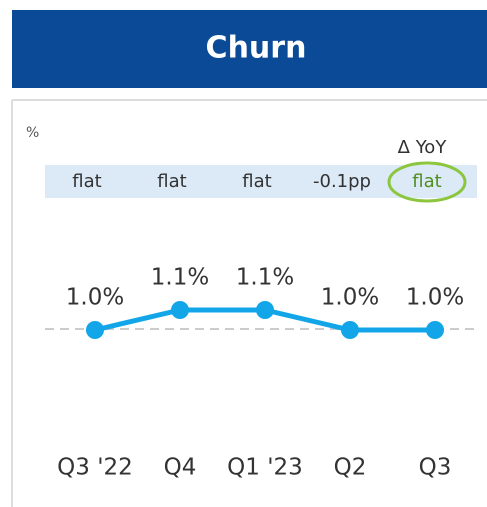 The image size is (487, 507). I want to click on highlight-ring, so click(427, 182).